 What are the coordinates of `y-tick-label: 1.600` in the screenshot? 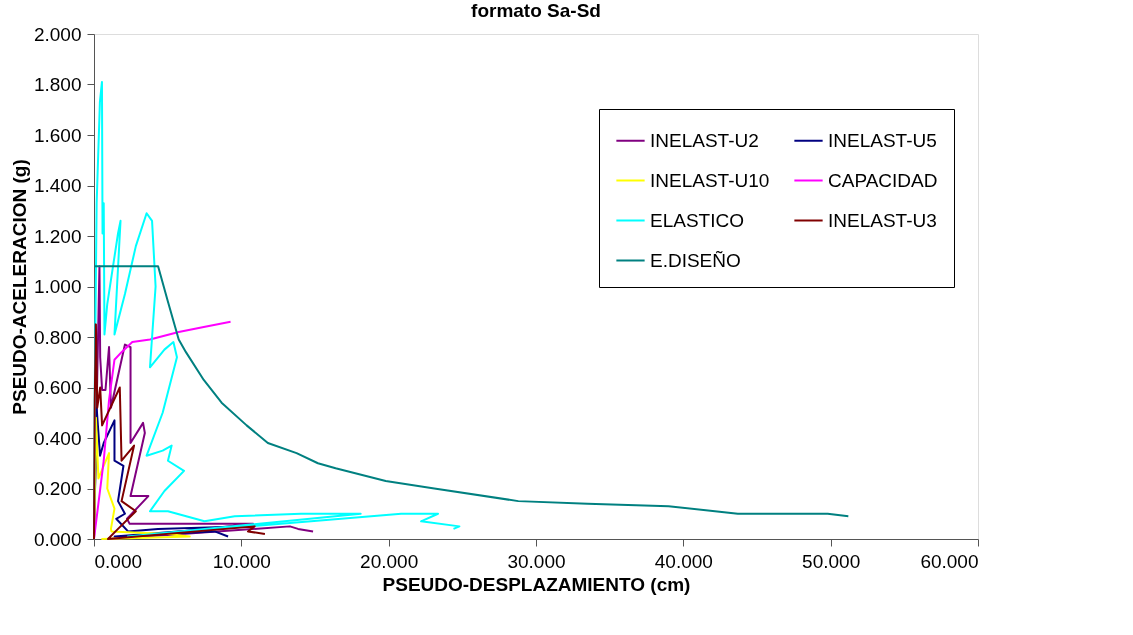 It's located at (57, 135).